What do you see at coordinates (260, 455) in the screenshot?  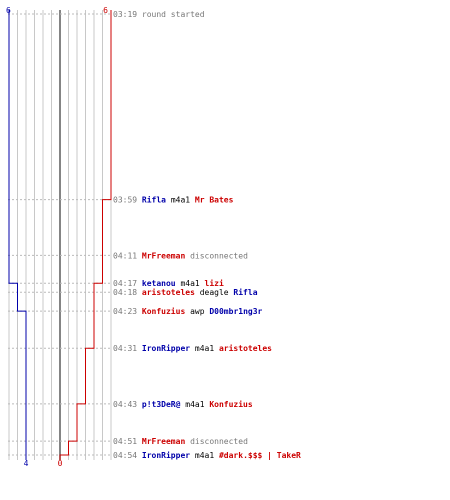 I see `red-player-name: #dark.$$$ | TakeR` at bounding box center [260, 455].